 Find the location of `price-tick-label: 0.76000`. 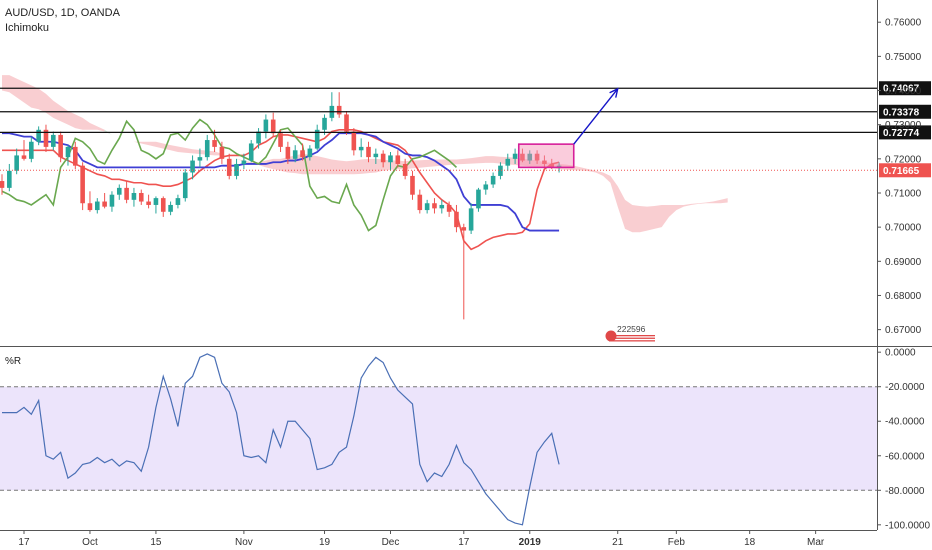

price-tick-label: 0.76000 is located at coordinates (903, 23).